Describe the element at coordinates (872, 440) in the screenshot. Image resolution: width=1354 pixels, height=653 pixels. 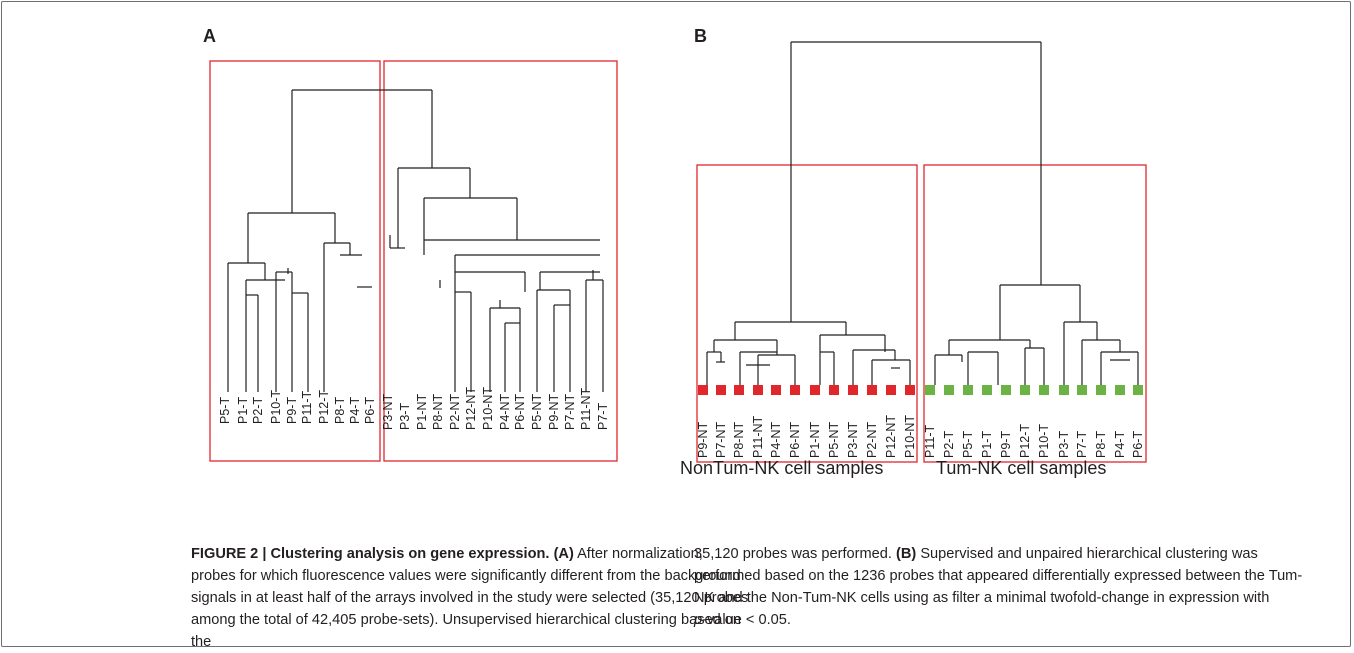
I see `panel-b-nontum-leaf-label: P2-NT` at that location.